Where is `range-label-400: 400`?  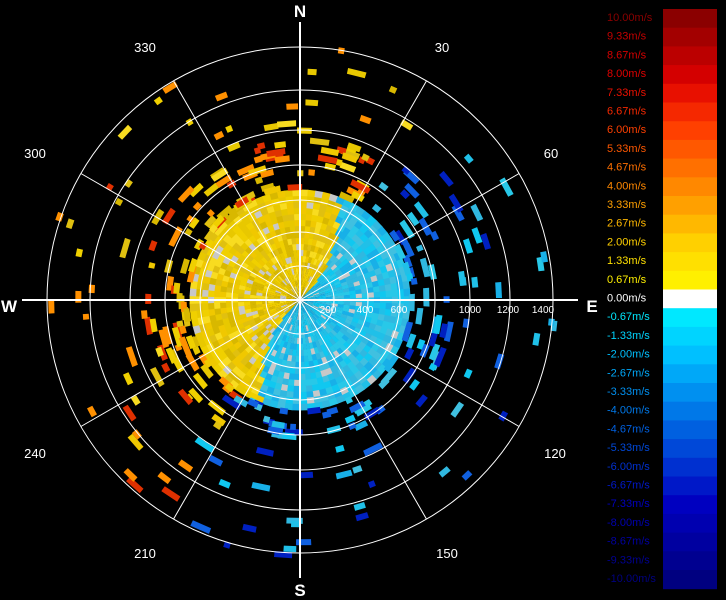 range-label-400: 400 is located at coordinates (365, 310).